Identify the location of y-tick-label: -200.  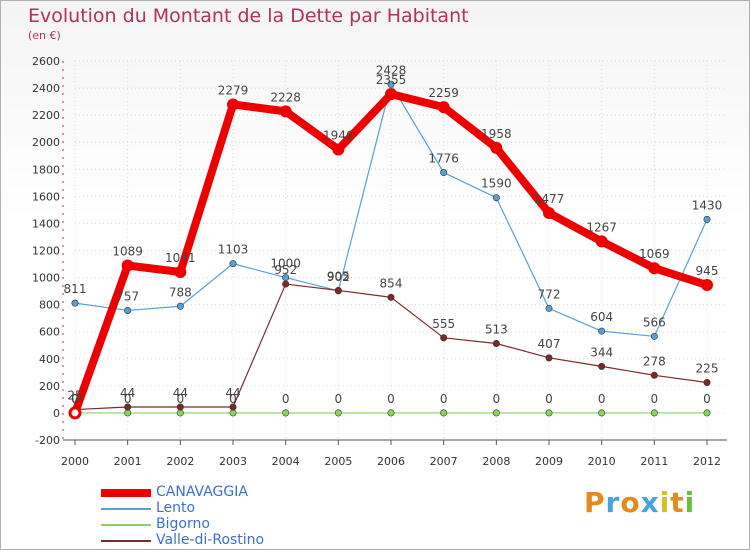
(47, 440).